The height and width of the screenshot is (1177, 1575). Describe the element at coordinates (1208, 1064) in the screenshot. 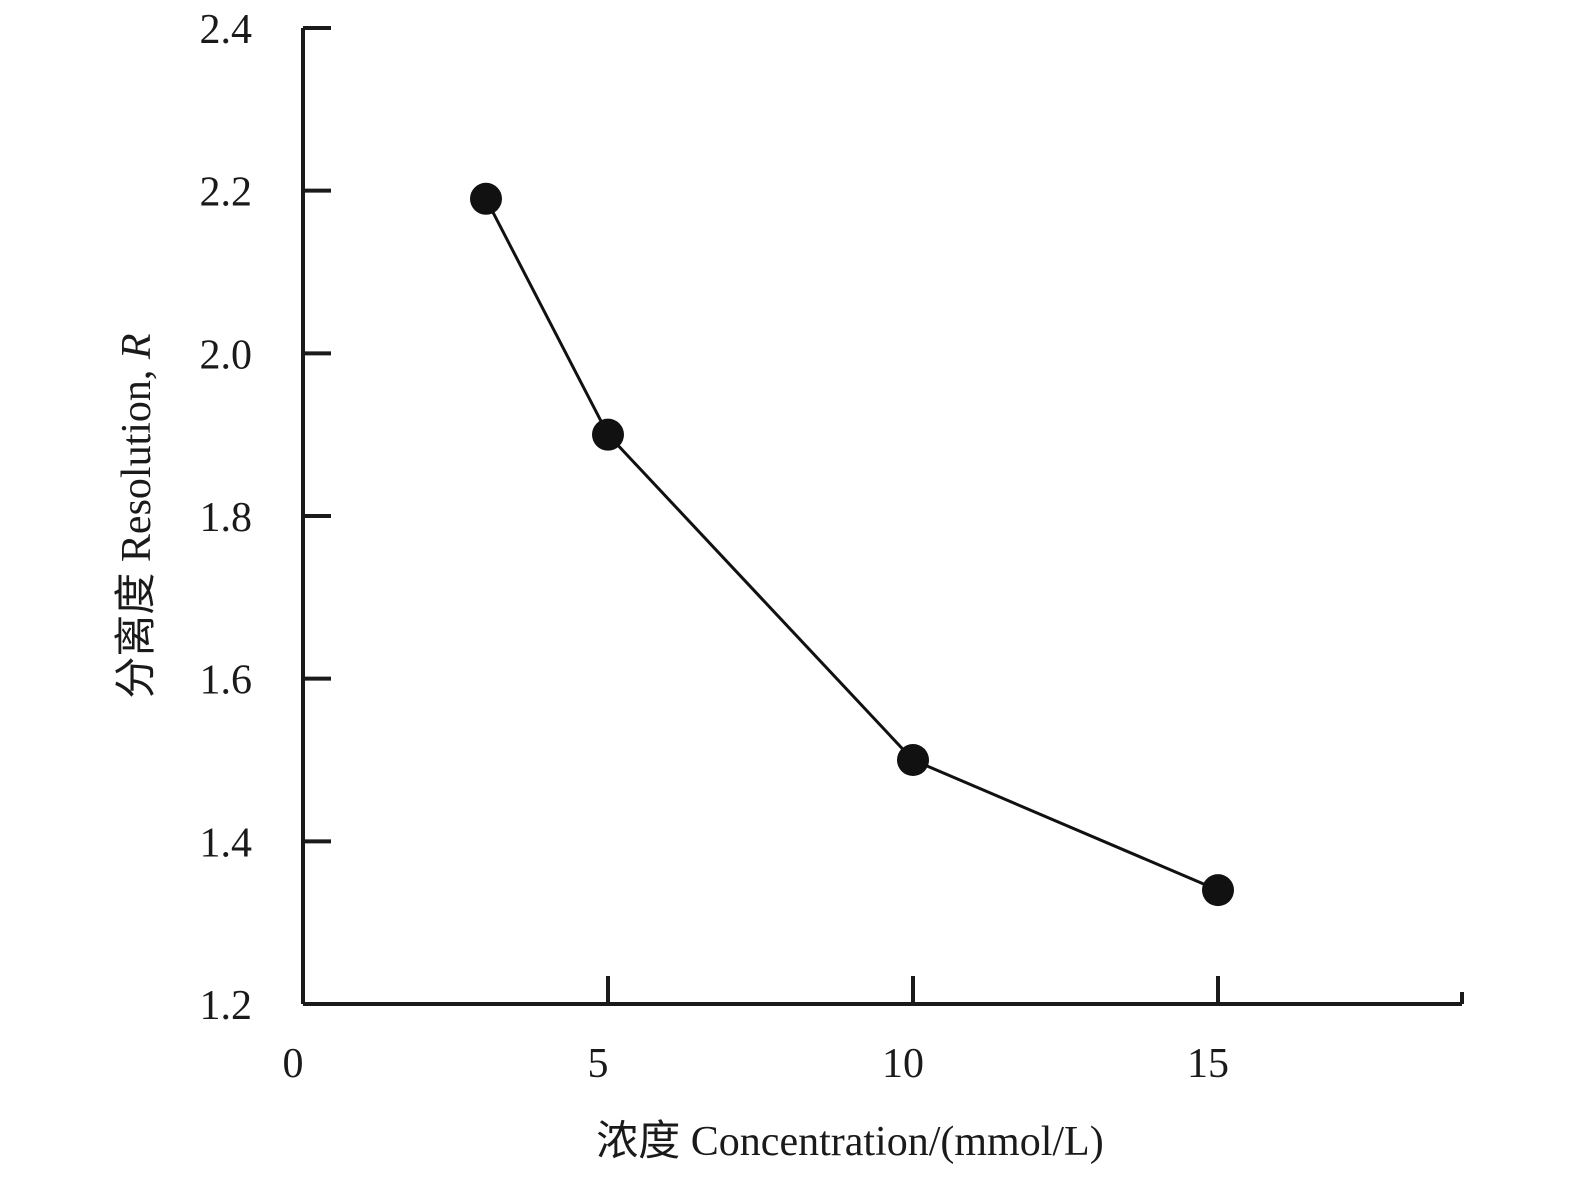

I see `x-tick-label: 15` at that location.